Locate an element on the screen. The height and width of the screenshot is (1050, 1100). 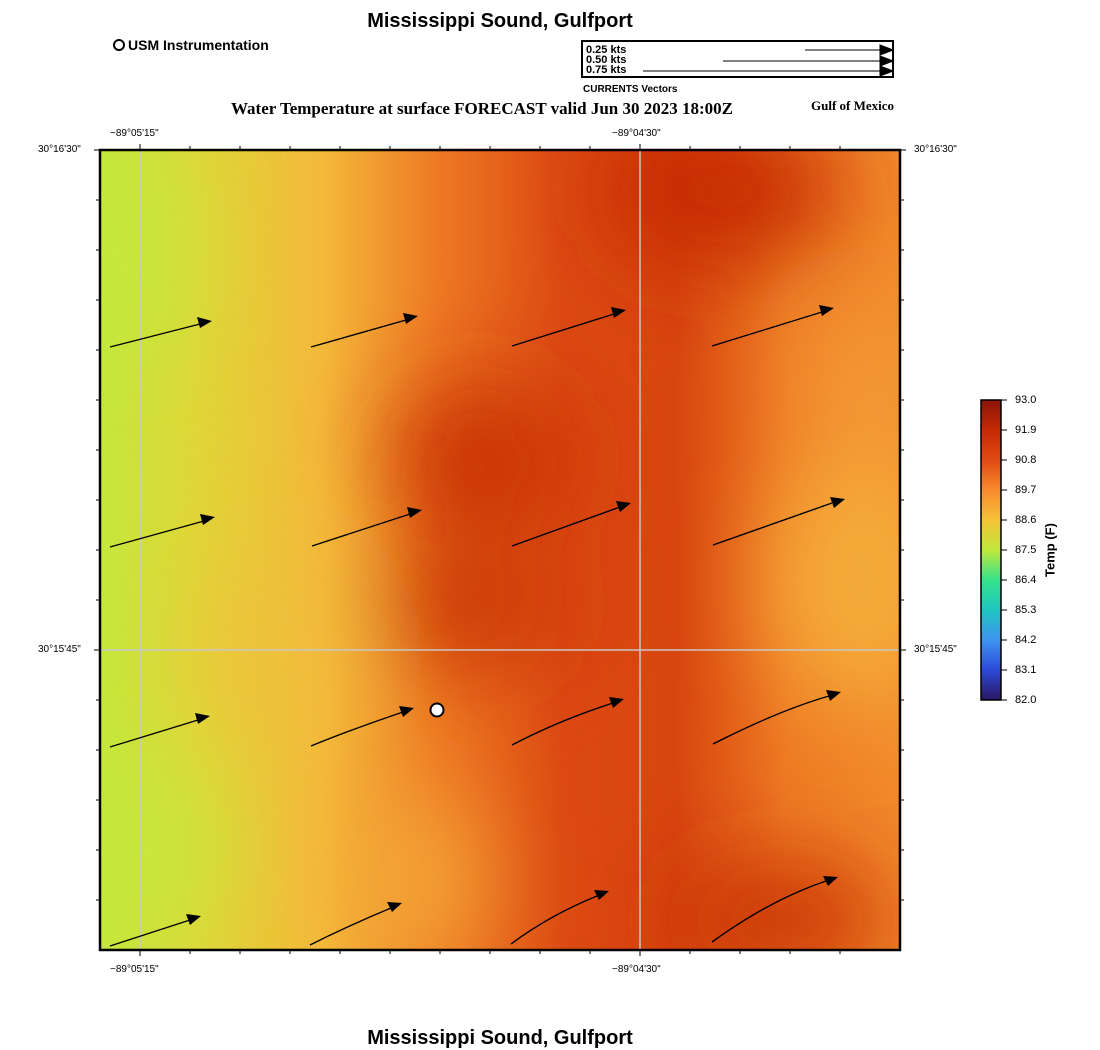
usm-station-marker is located at coordinates (437, 710).